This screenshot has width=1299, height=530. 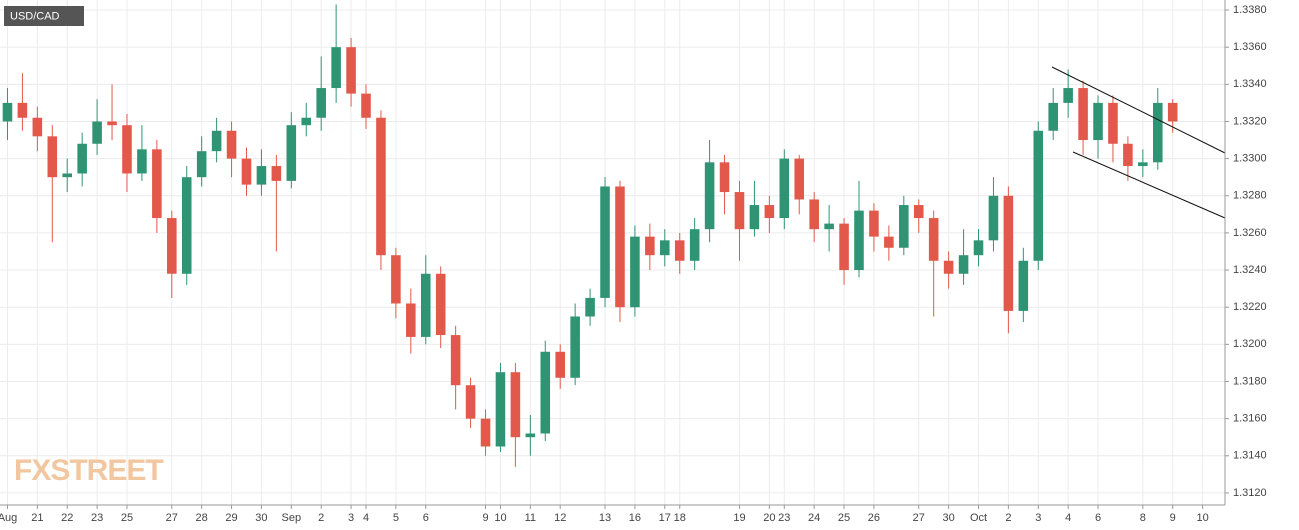 What do you see at coordinates (1250, 84) in the screenshot?
I see `y-tick-label: 1.3340` at bounding box center [1250, 84].